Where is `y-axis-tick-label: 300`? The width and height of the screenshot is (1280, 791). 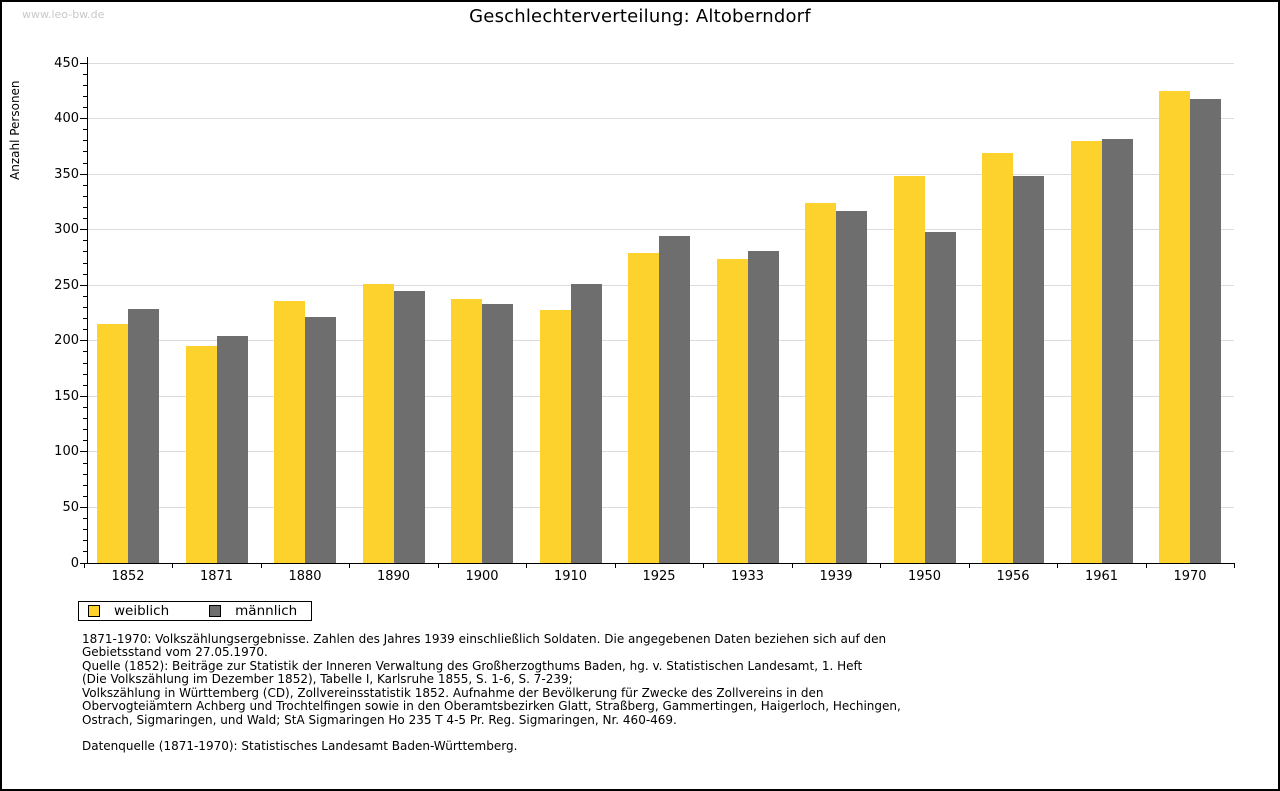 y-axis-tick-label: 300 is located at coordinates (66, 230).